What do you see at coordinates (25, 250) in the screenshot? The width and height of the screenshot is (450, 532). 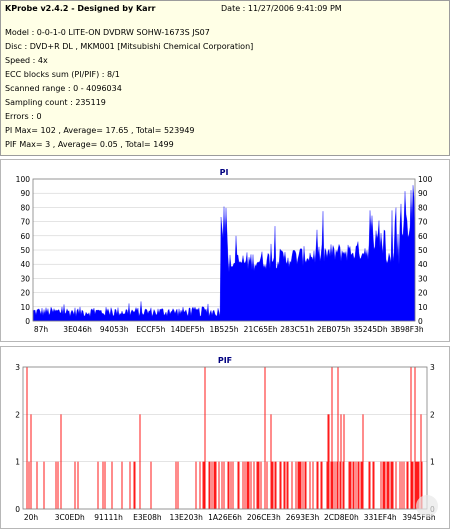 I see `y-tick-label-left: 50` at bounding box center [25, 250].